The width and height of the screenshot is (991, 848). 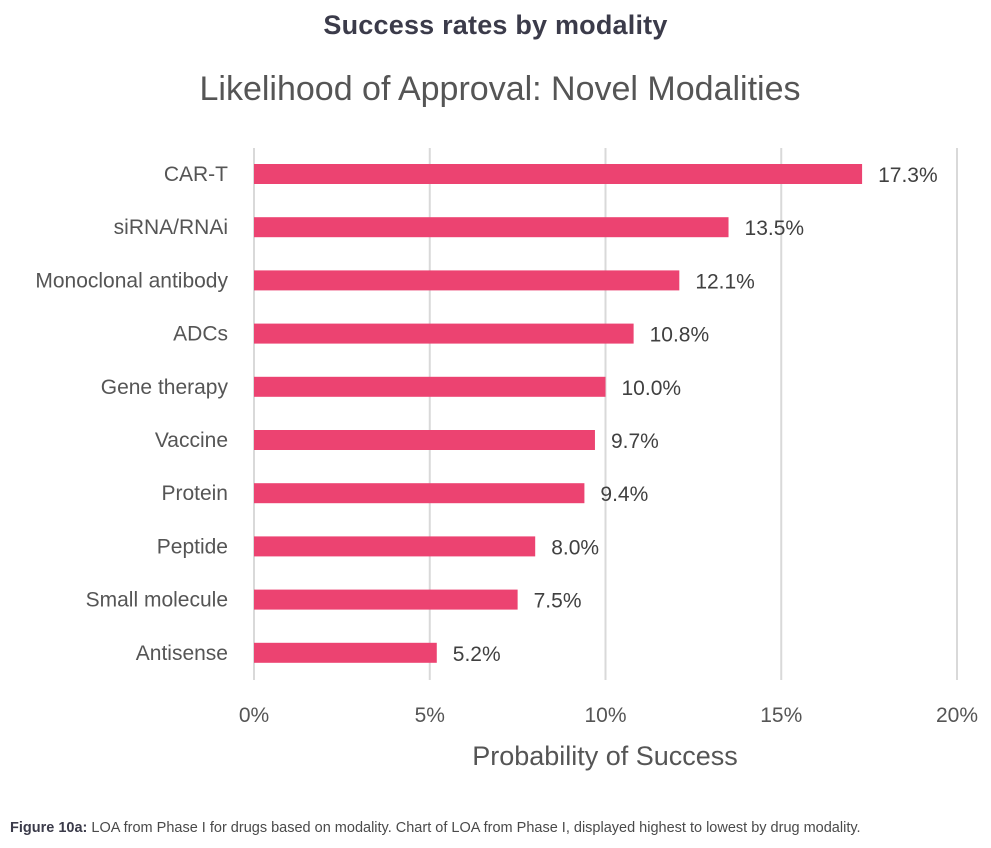 What do you see at coordinates (157, 600) in the screenshot?
I see `category-label: Small molecule` at bounding box center [157, 600].